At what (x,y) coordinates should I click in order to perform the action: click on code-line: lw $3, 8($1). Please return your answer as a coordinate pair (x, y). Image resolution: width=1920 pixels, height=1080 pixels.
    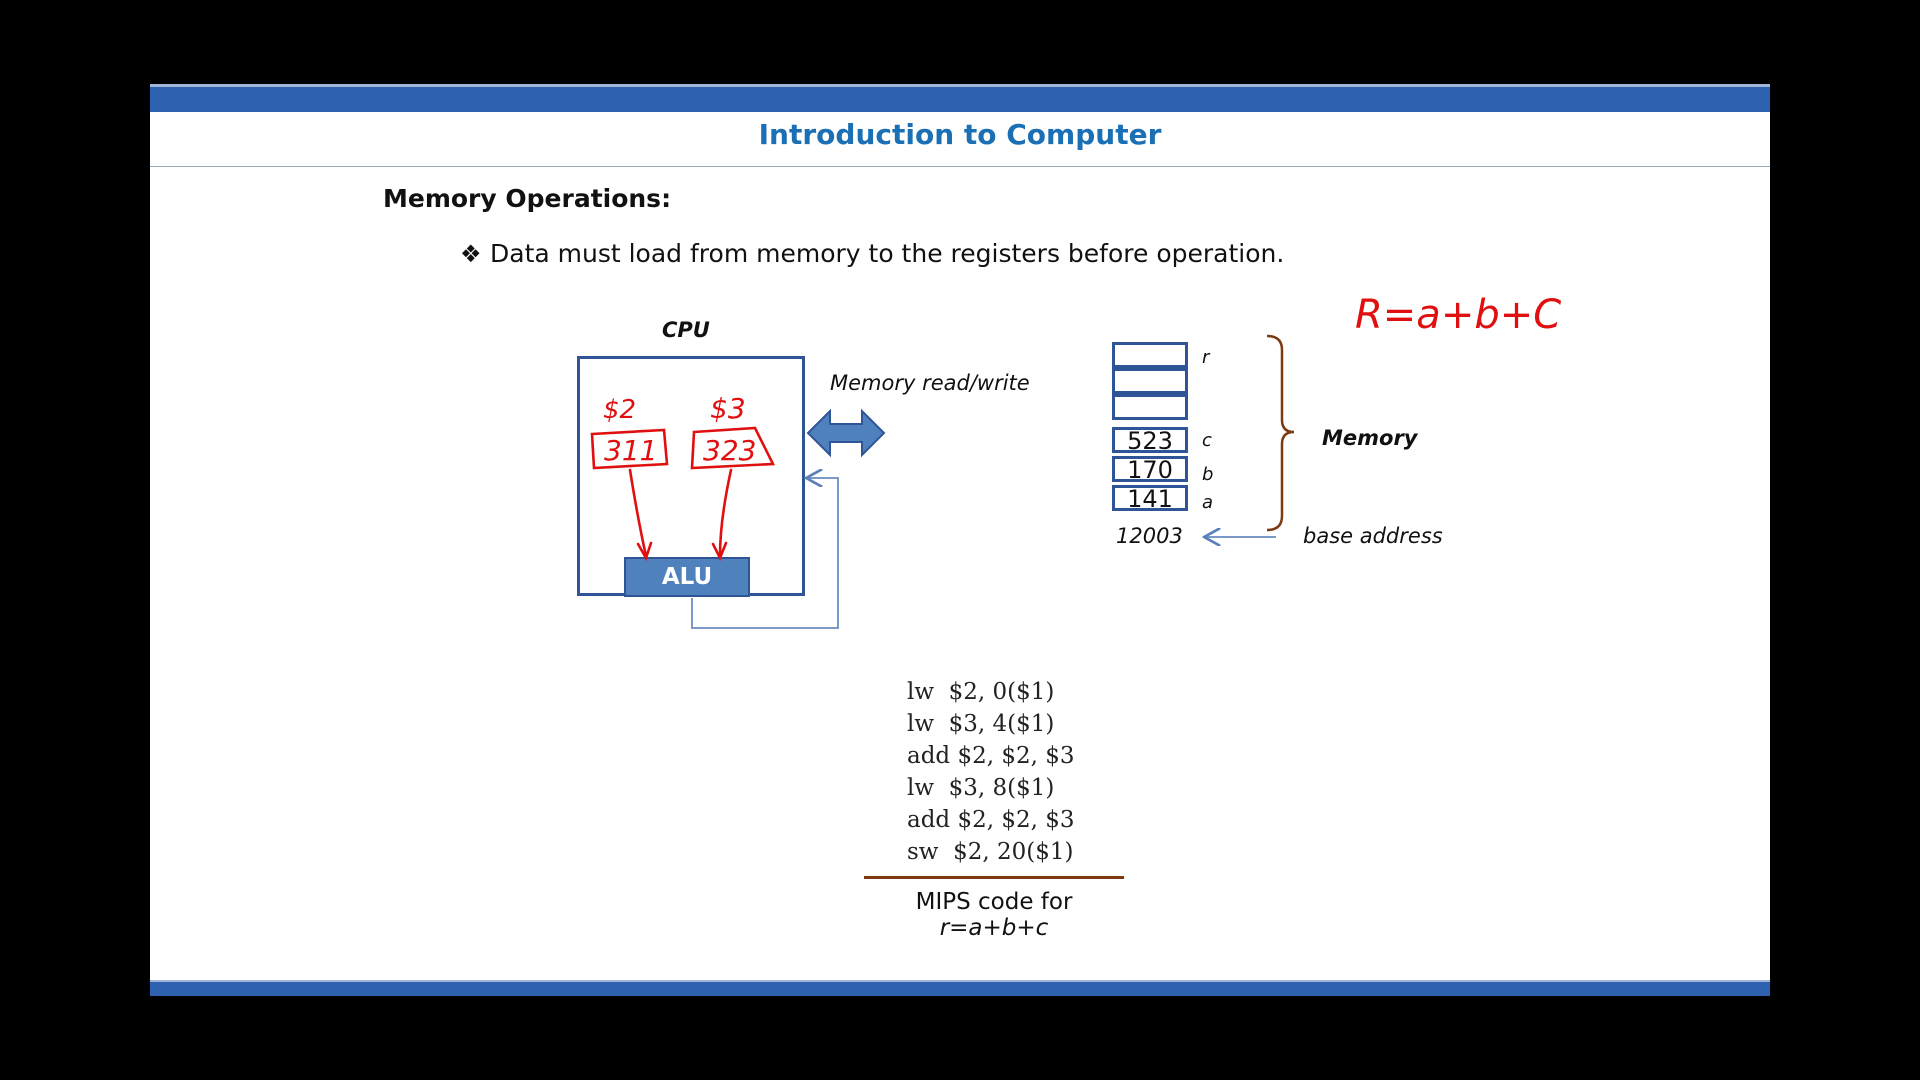
    Looking at the image, I should click on (981, 788).